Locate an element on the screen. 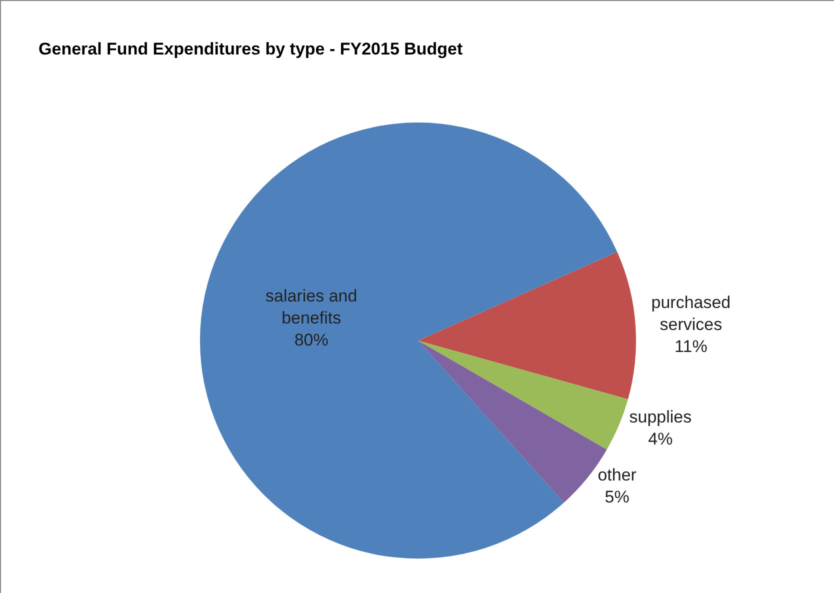  slice-label: other is located at coordinates (617, 474).